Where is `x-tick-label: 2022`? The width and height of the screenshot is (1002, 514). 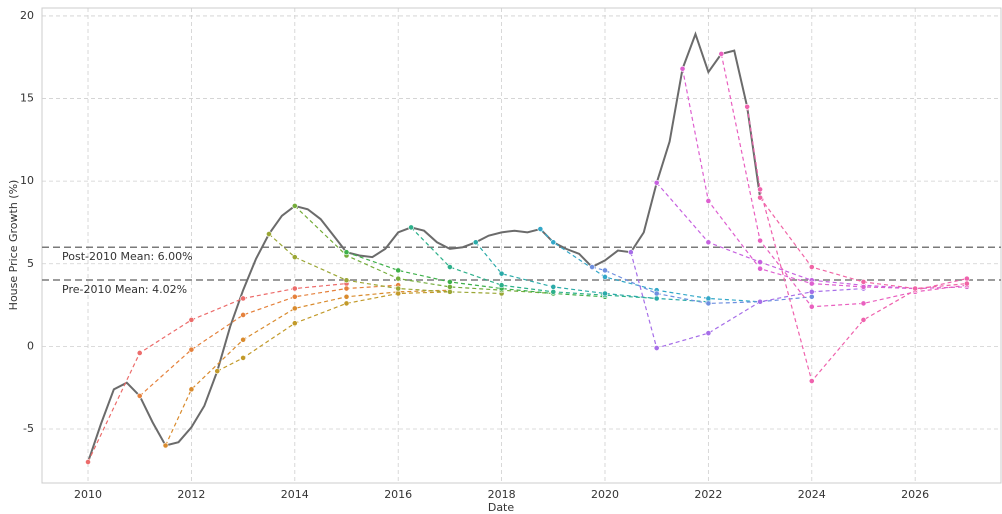
x-tick-label: 2022 is located at coordinates (708, 494).